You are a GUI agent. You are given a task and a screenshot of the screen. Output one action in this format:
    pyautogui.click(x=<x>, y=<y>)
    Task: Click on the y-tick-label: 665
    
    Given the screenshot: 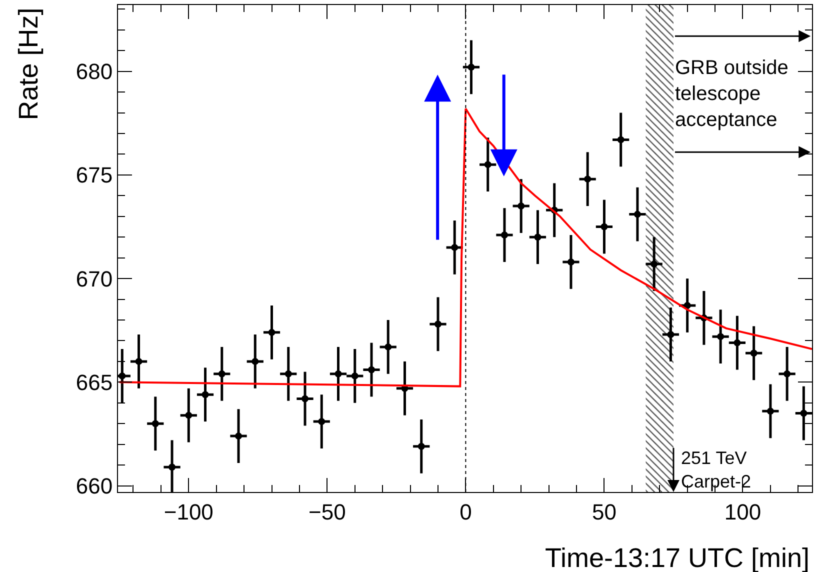 What is the action you would take?
    pyautogui.click(x=94, y=382)
    